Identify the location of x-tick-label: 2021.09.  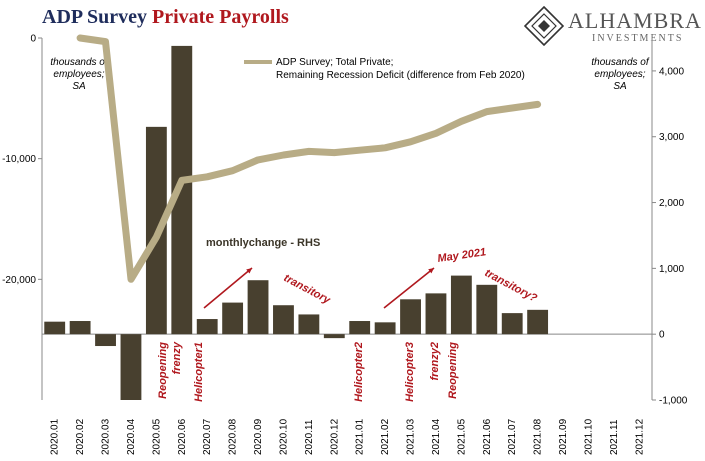
(563, 436).